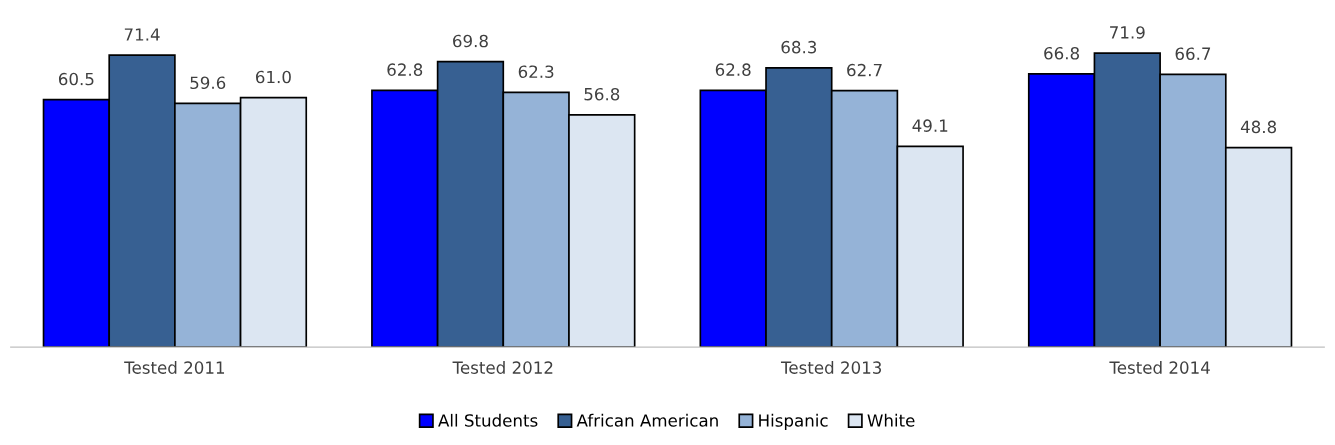 The image size is (1335, 445). I want to click on data-label: 69.8, so click(470, 41).